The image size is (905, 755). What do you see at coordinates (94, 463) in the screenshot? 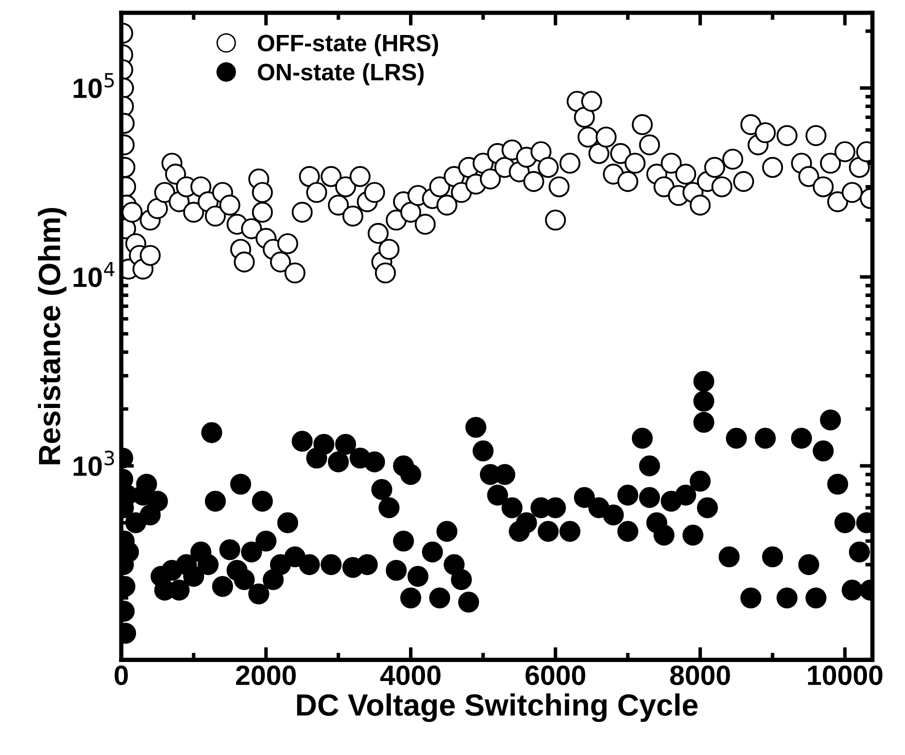
I see `y-tick-label: 10$^{3}$` at bounding box center [94, 463].